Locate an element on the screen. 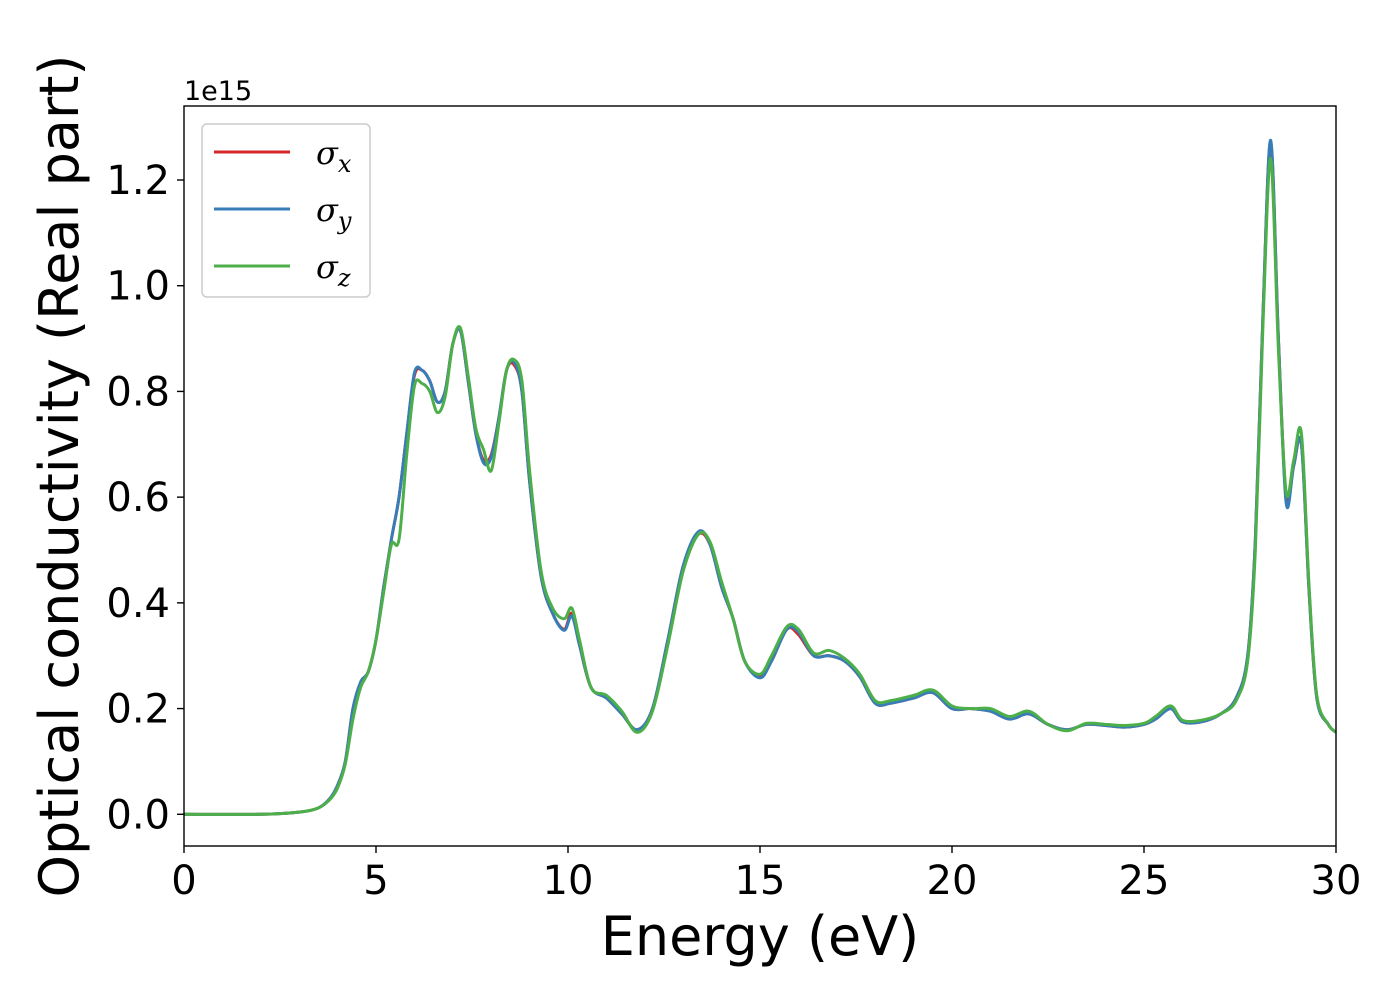 The width and height of the screenshot is (1400, 1000). legend: σx σy σz is located at coordinates (286, 210).